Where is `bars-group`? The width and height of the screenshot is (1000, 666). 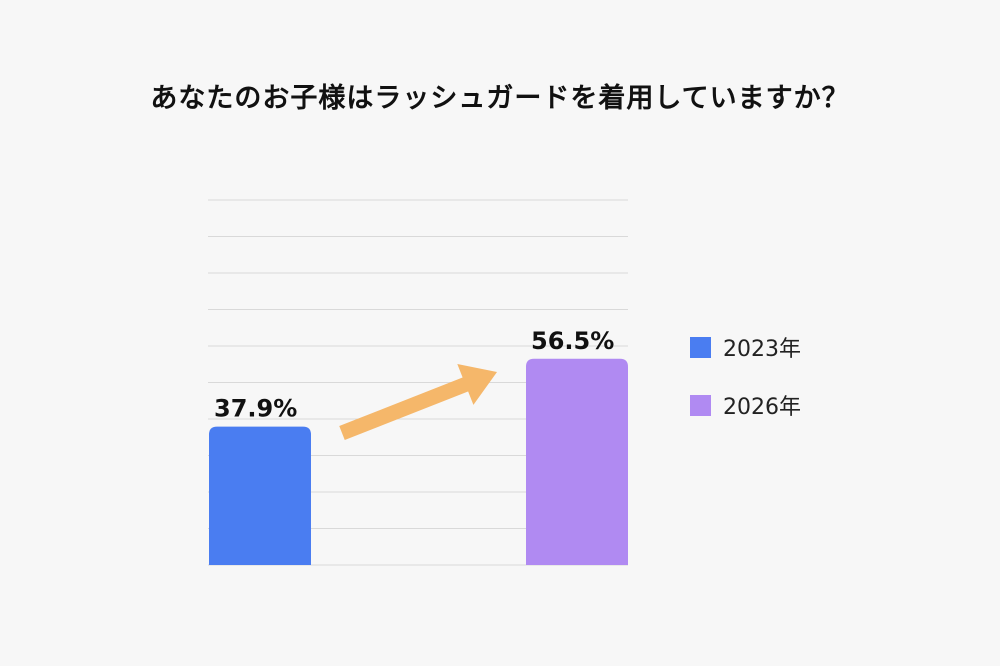
bars-group is located at coordinates (418, 461).